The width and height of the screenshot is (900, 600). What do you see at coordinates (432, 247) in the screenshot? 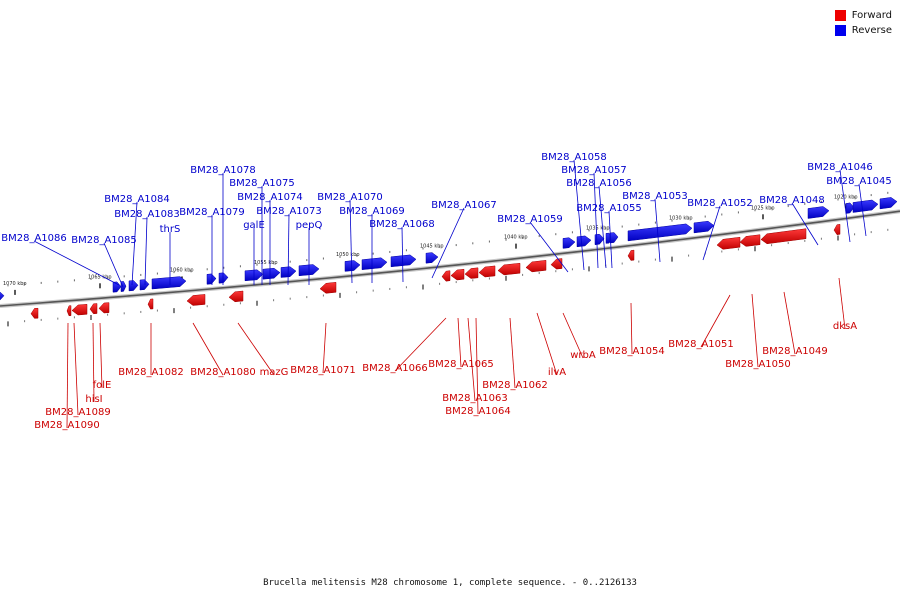
I see `scale-tick-label: 1045 kbp` at bounding box center [432, 247].